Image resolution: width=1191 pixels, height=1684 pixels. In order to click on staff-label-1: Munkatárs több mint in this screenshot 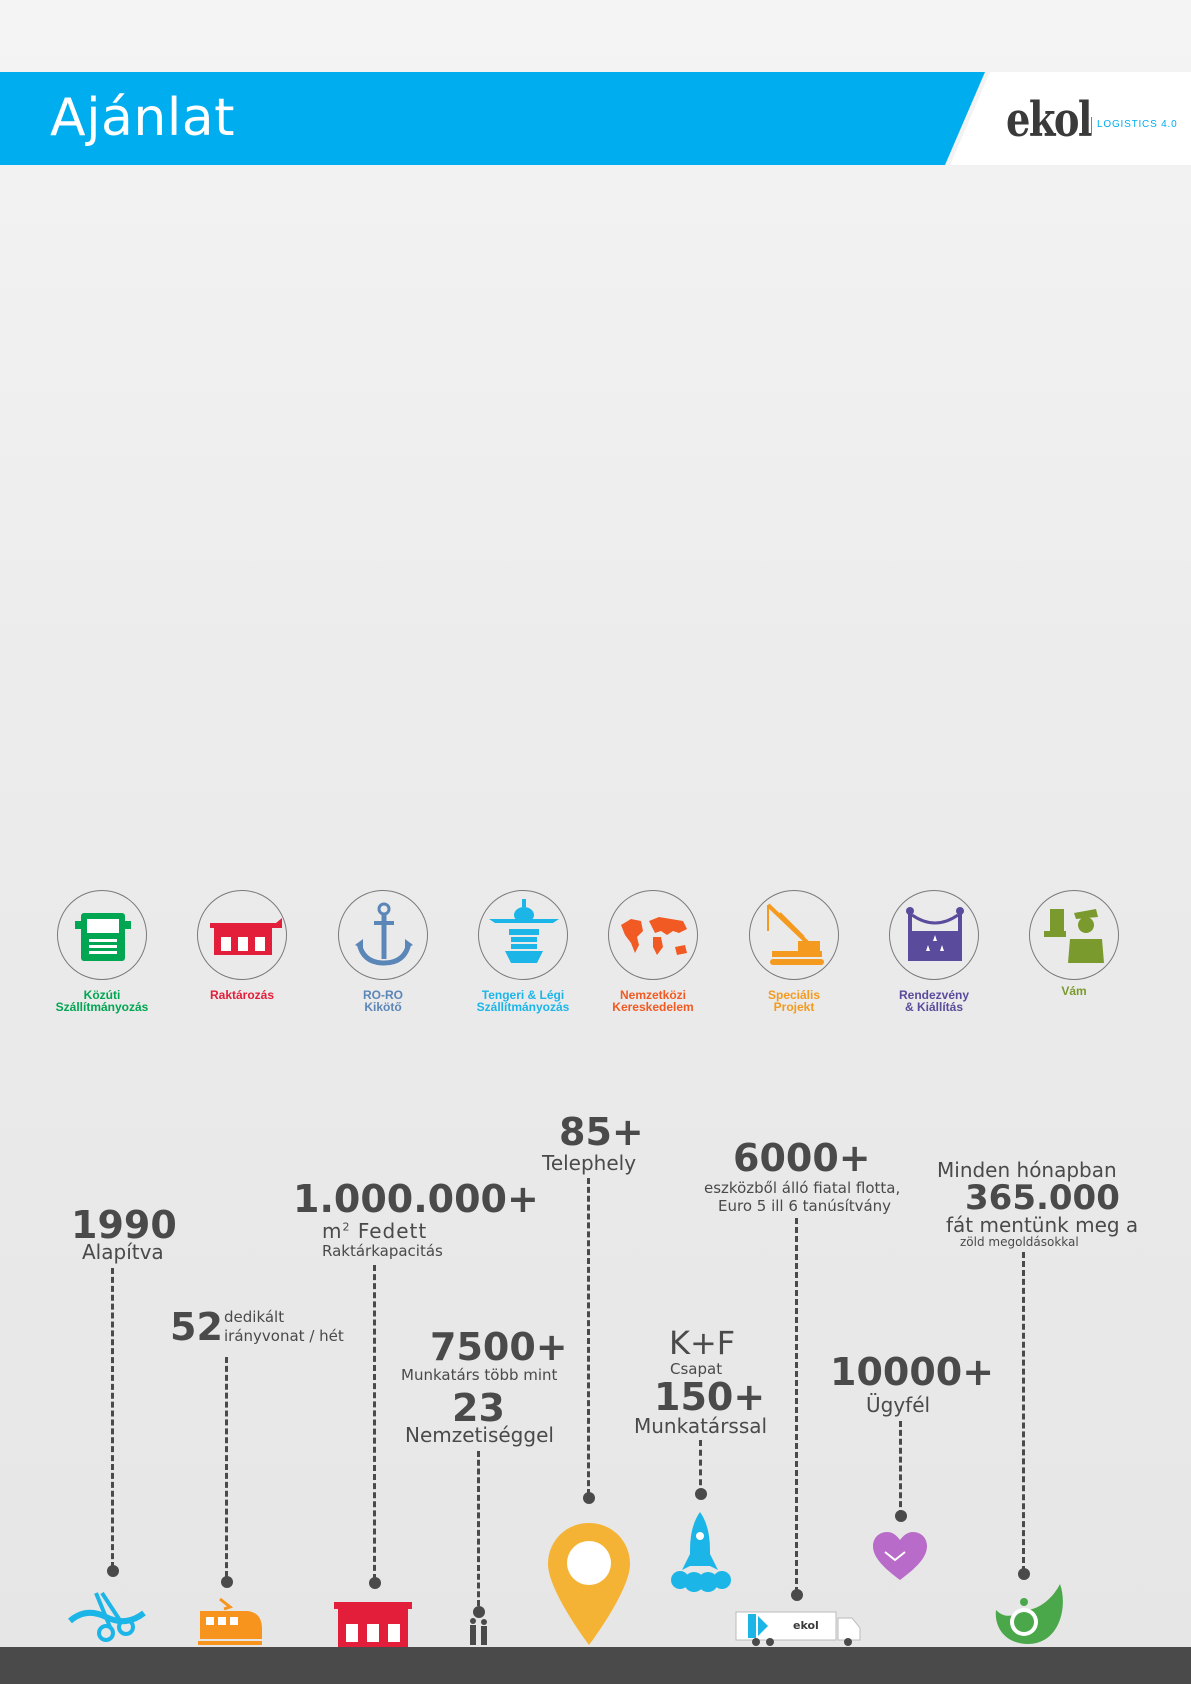, I will do `click(479, 1375)`.